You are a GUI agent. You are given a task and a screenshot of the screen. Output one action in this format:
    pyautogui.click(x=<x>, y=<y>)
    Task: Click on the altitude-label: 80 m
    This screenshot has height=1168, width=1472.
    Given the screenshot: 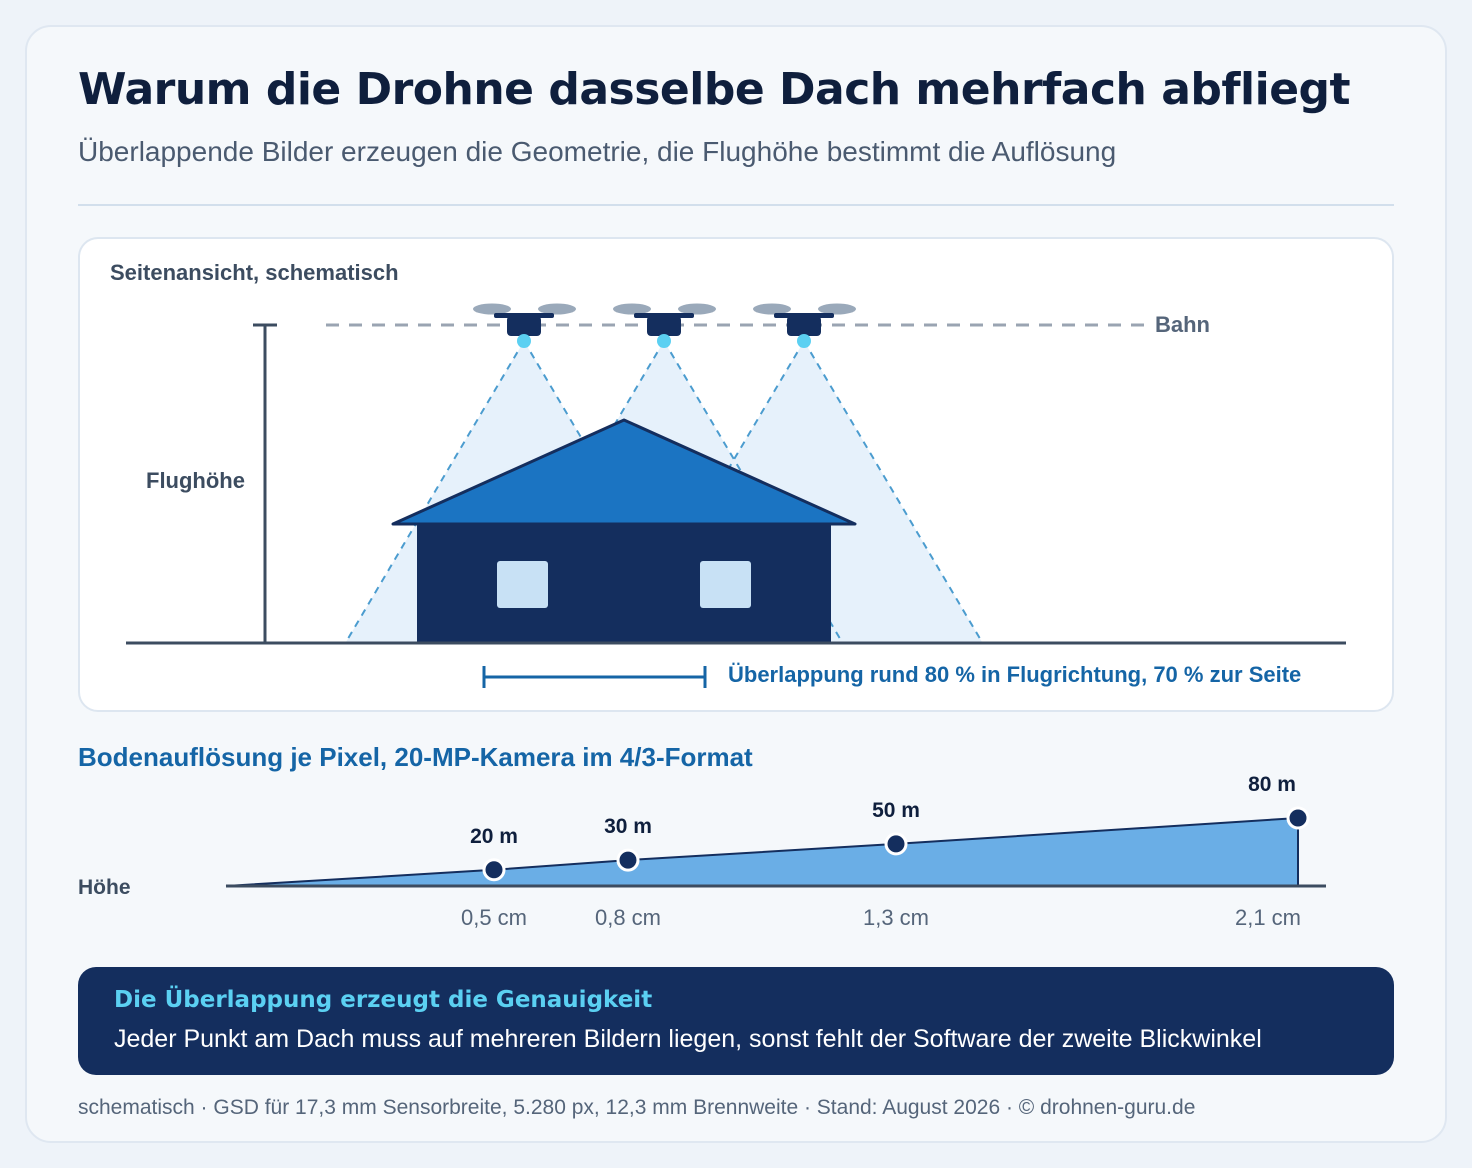 What is the action you would take?
    pyautogui.click(x=1272, y=784)
    